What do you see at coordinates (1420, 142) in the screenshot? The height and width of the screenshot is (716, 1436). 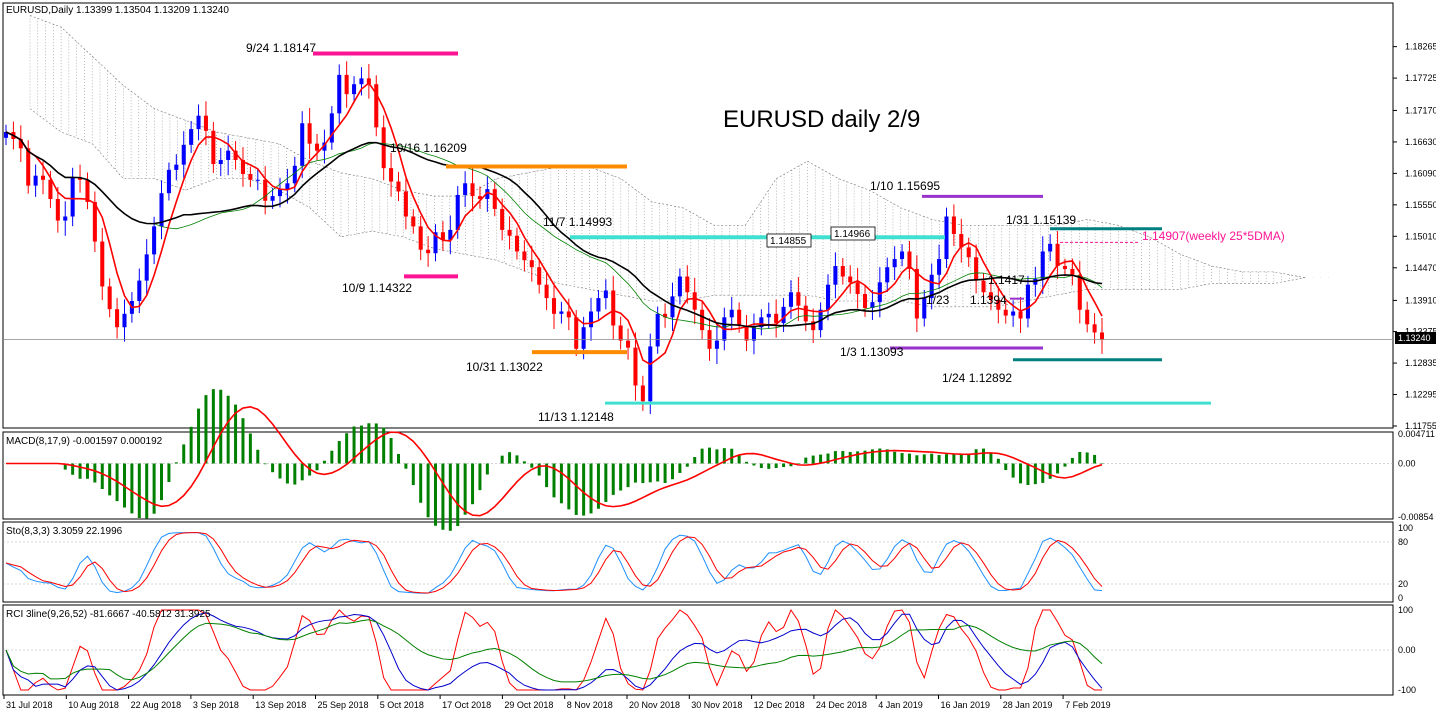 I see `price-tick-3: 1.16630` at bounding box center [1420, 142].